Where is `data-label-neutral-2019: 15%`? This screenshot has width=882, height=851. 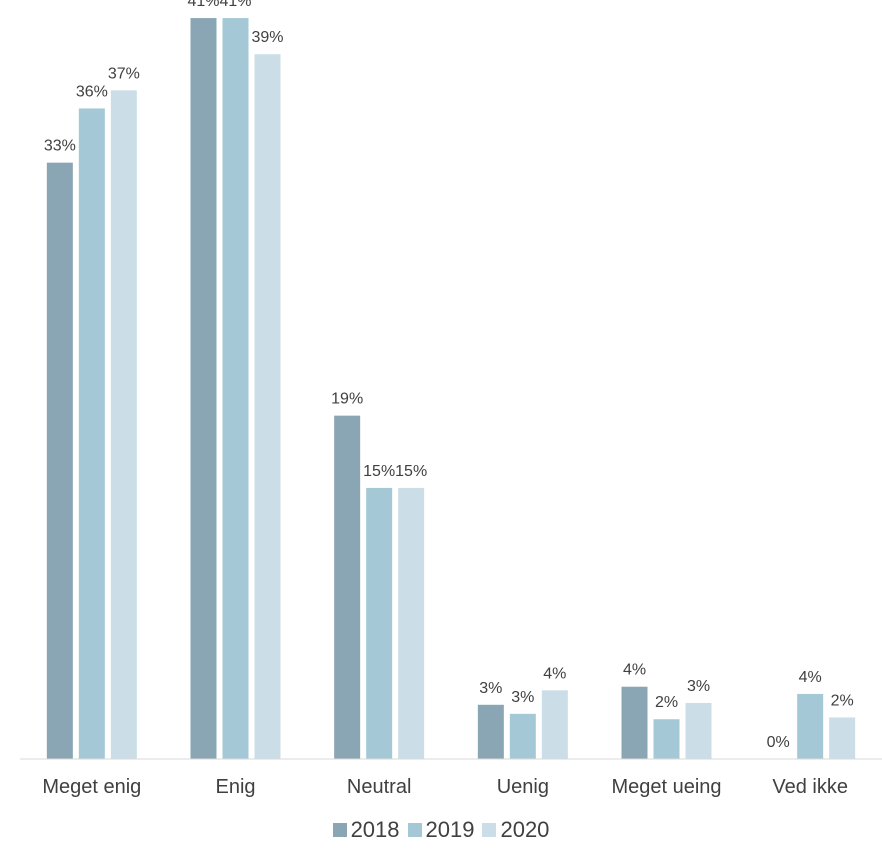 data-label-neutral-2019: 15% is located at coordinates (379, 471).